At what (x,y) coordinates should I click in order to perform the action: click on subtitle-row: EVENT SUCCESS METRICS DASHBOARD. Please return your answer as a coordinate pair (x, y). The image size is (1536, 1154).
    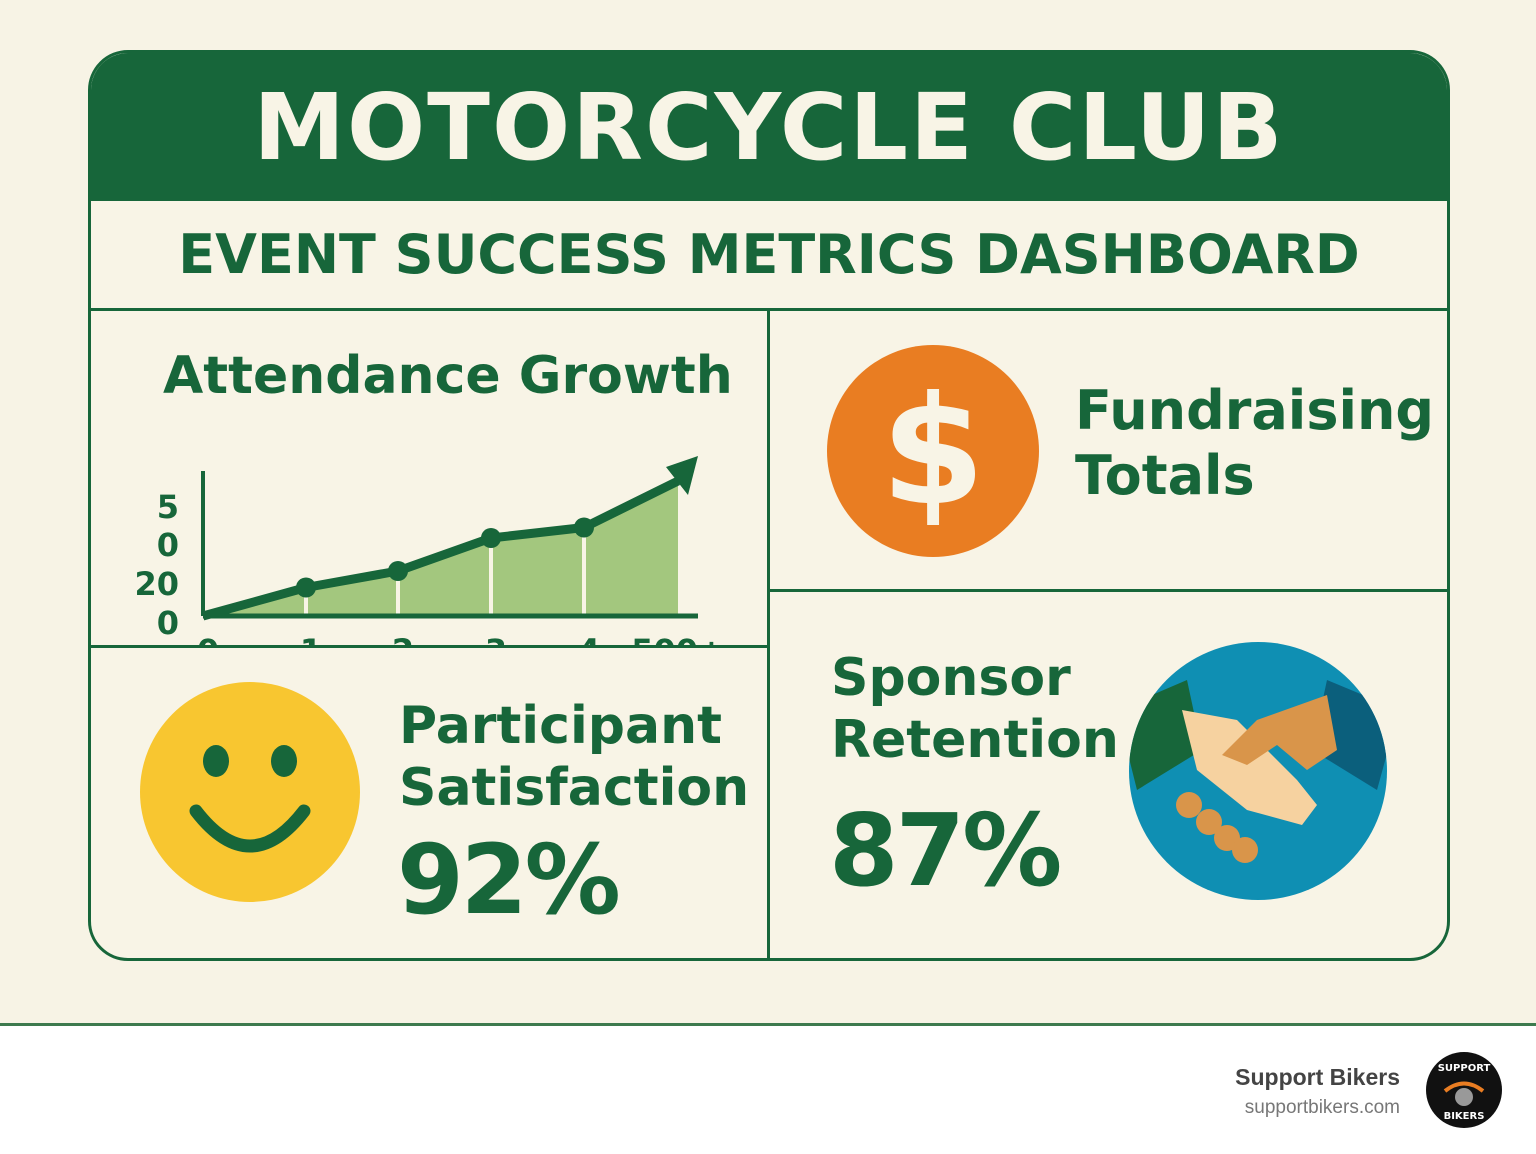
    Looking at the image, I should click on (769, 256).